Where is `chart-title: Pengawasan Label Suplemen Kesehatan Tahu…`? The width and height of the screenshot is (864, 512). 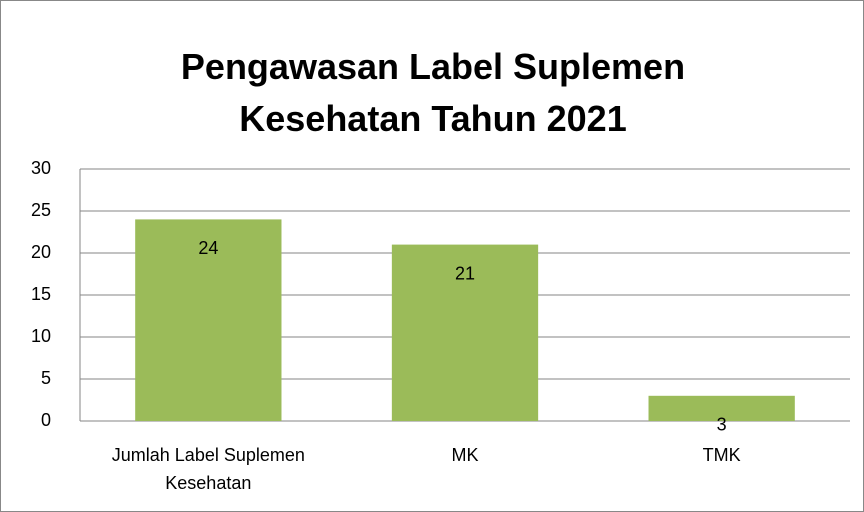 chart-title: Pengawasan Label Suplemen Kesehatan Tahu… is located at coordinates (433, 92).